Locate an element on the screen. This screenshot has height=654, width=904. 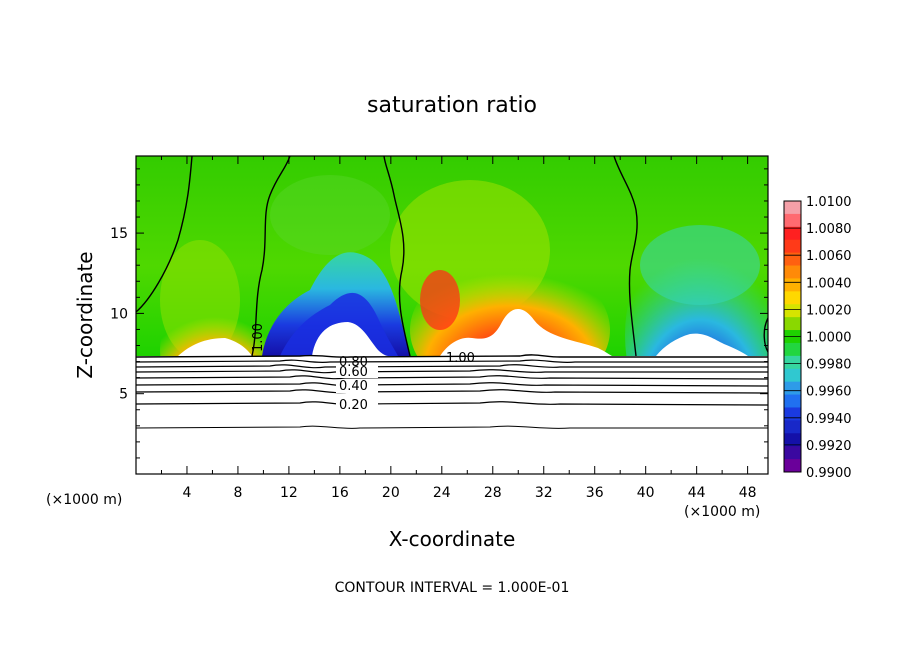
x-tick-label: 4 is located at coordinates (187, 493).